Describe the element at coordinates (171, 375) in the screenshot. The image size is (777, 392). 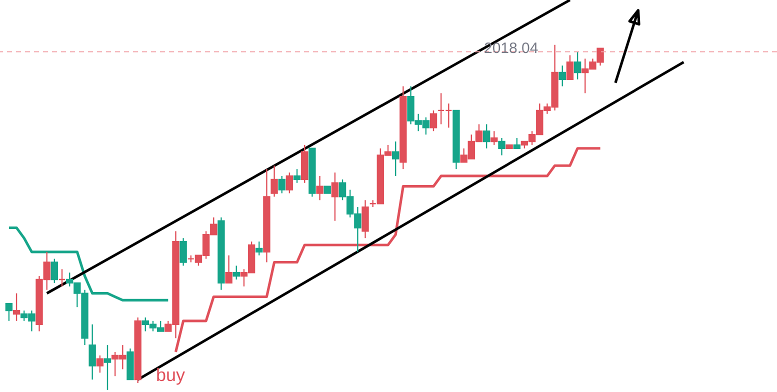
I see `annotation: buy` at that location.